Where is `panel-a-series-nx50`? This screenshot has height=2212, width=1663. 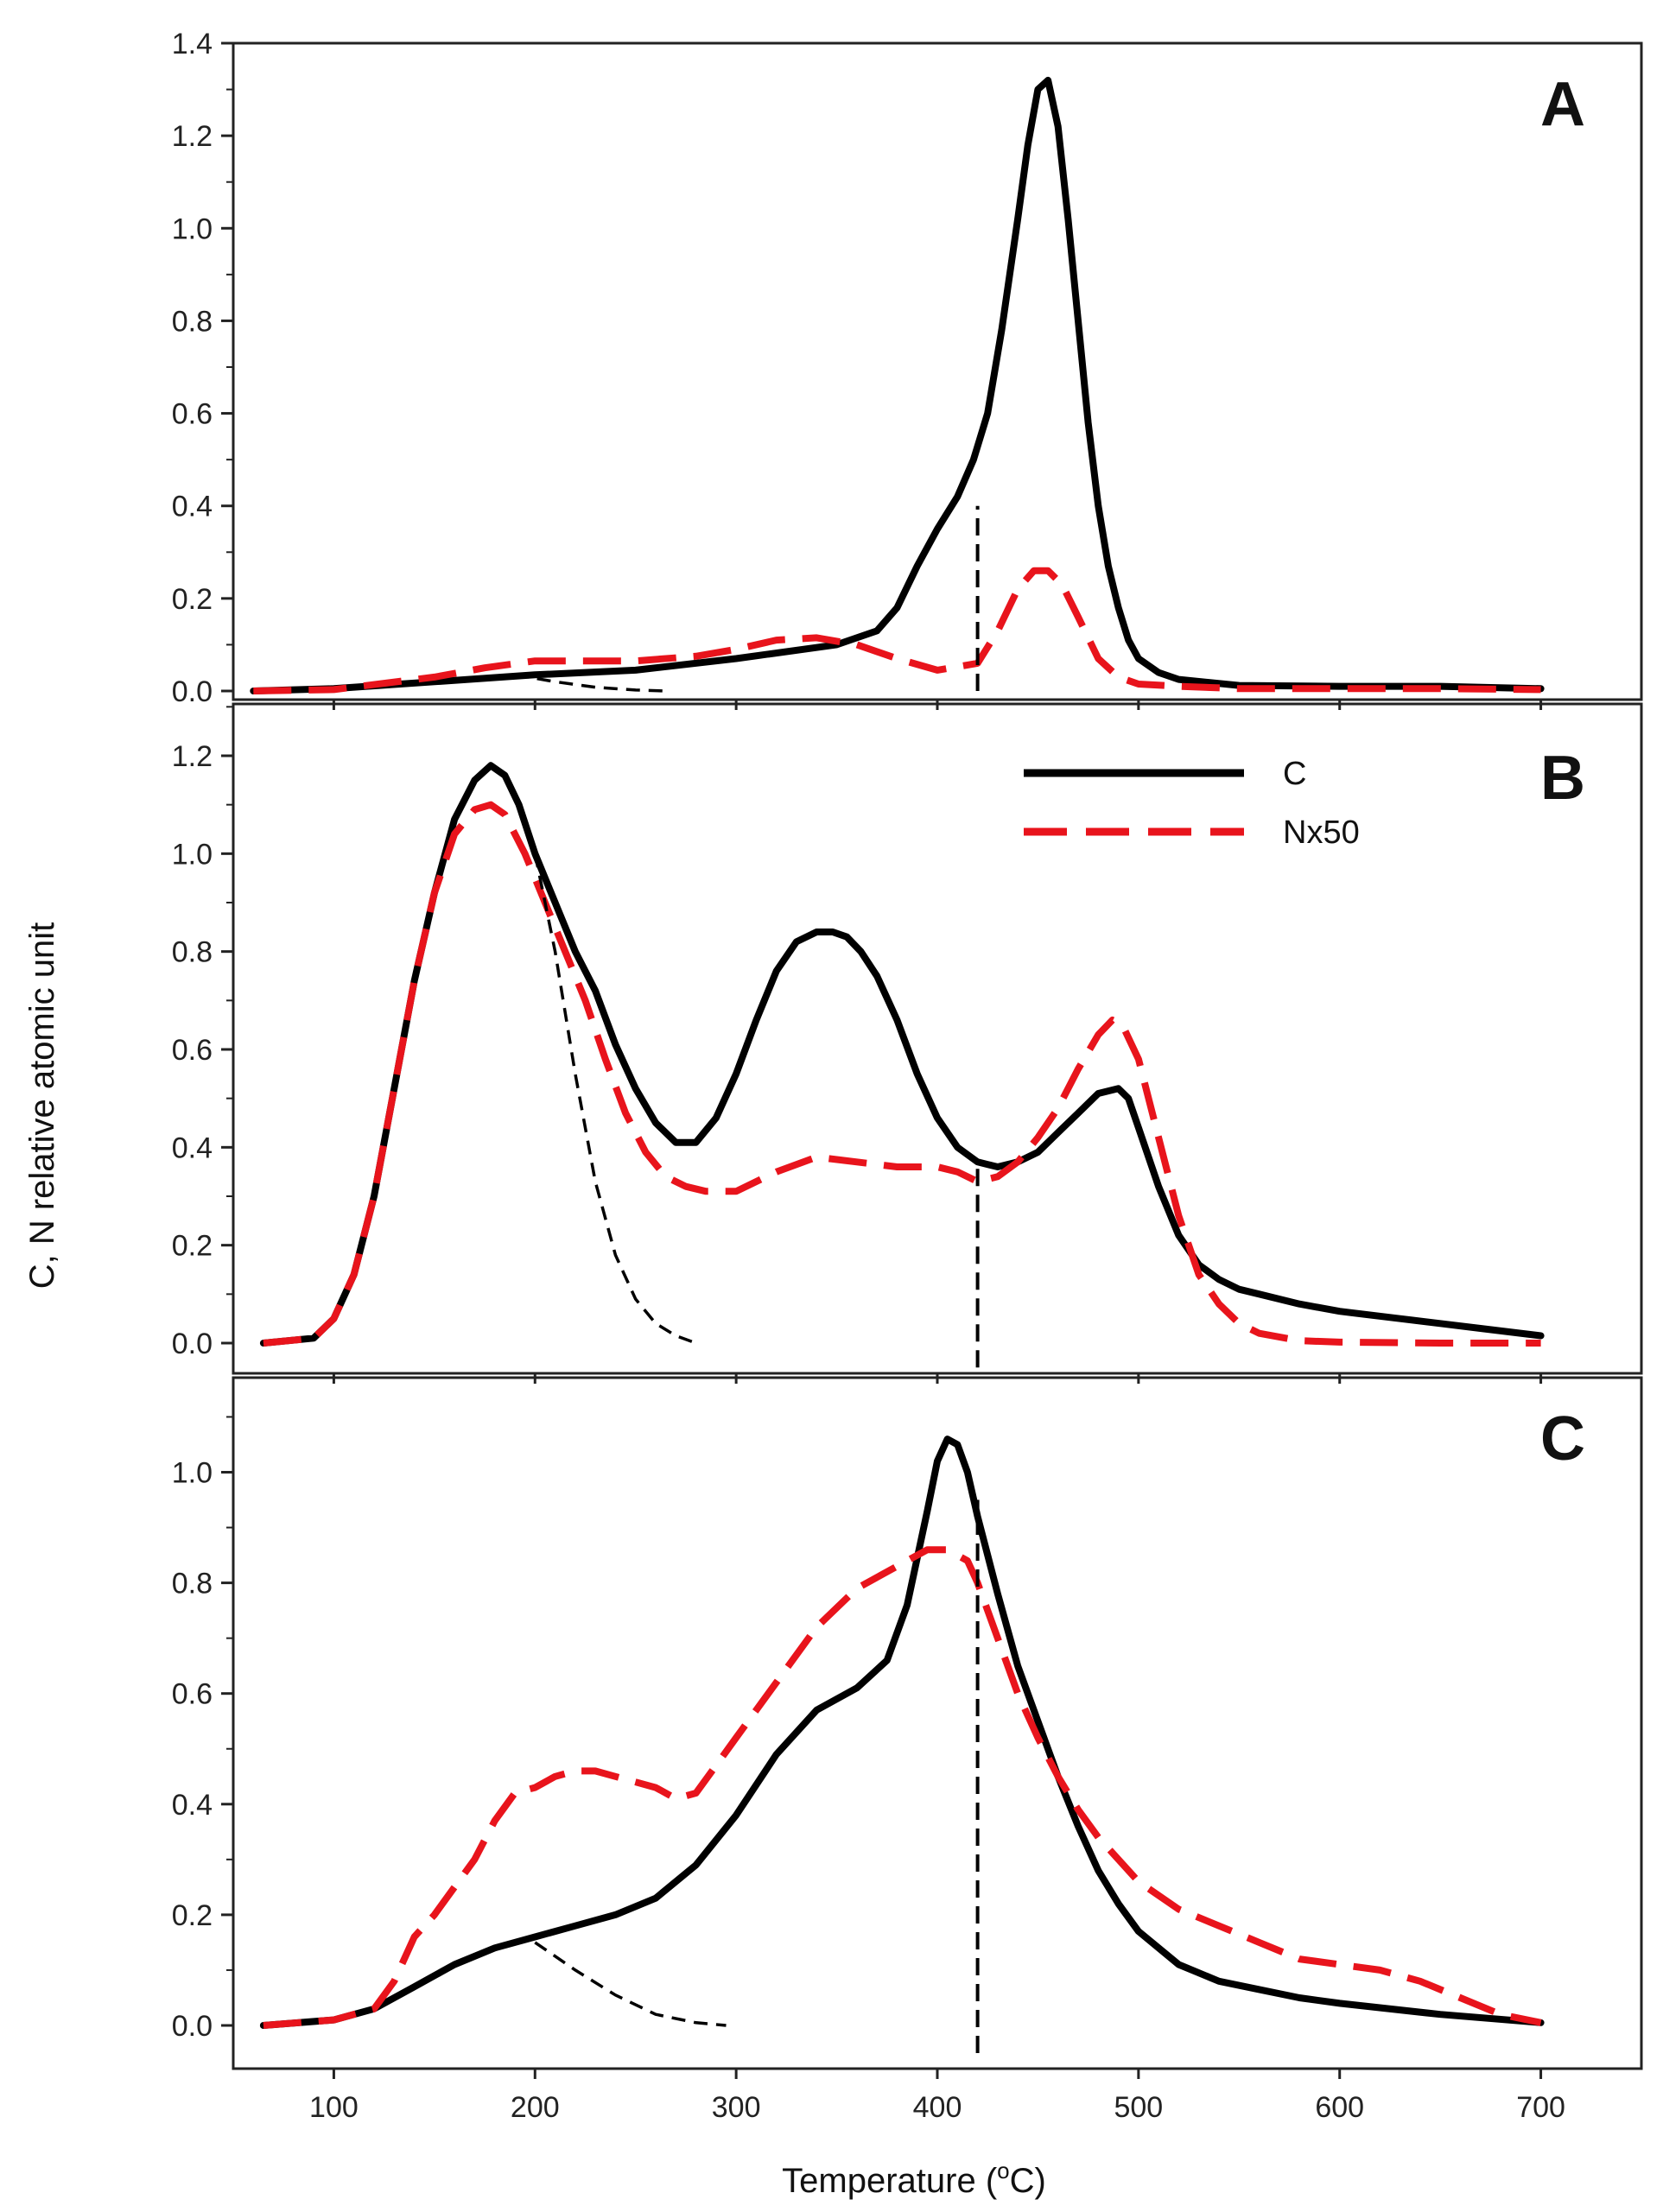 panel-a-series-nx50 is located at coordinates (897, 630).